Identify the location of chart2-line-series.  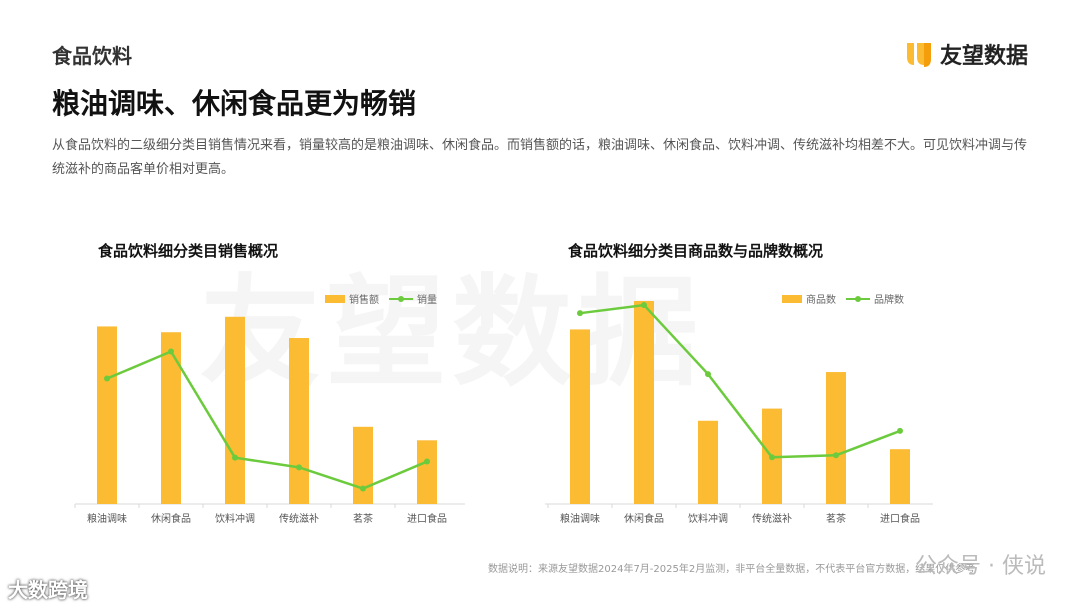
(740, 381).